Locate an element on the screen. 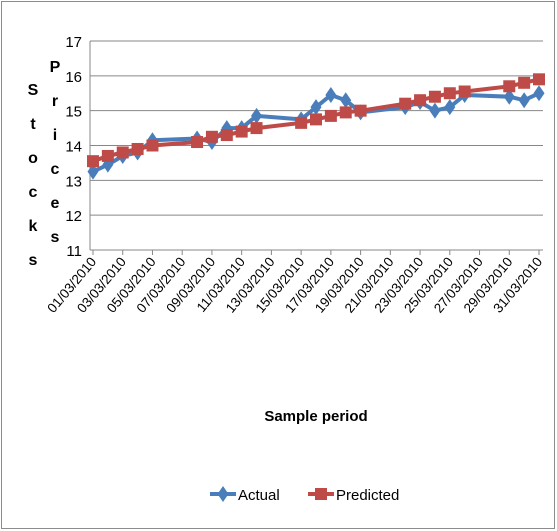  axis-label-letter: S is located at coordinates (33, 90).